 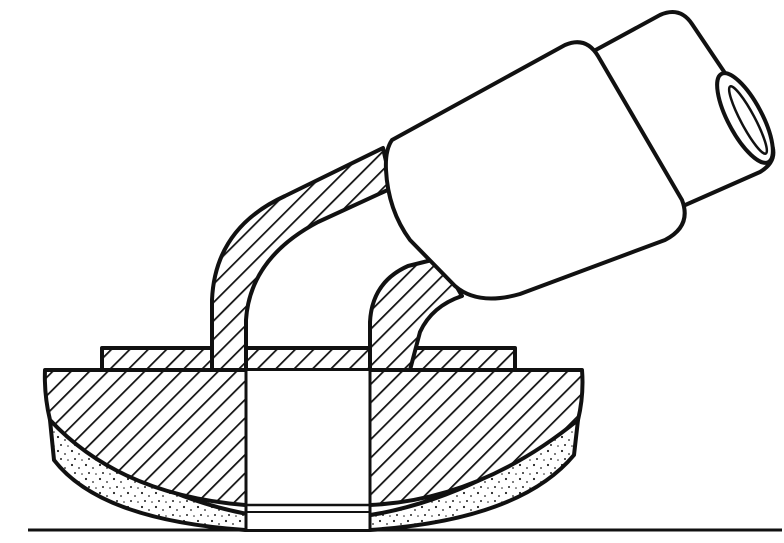 I want to click on hole, so click(x=308, y=450).